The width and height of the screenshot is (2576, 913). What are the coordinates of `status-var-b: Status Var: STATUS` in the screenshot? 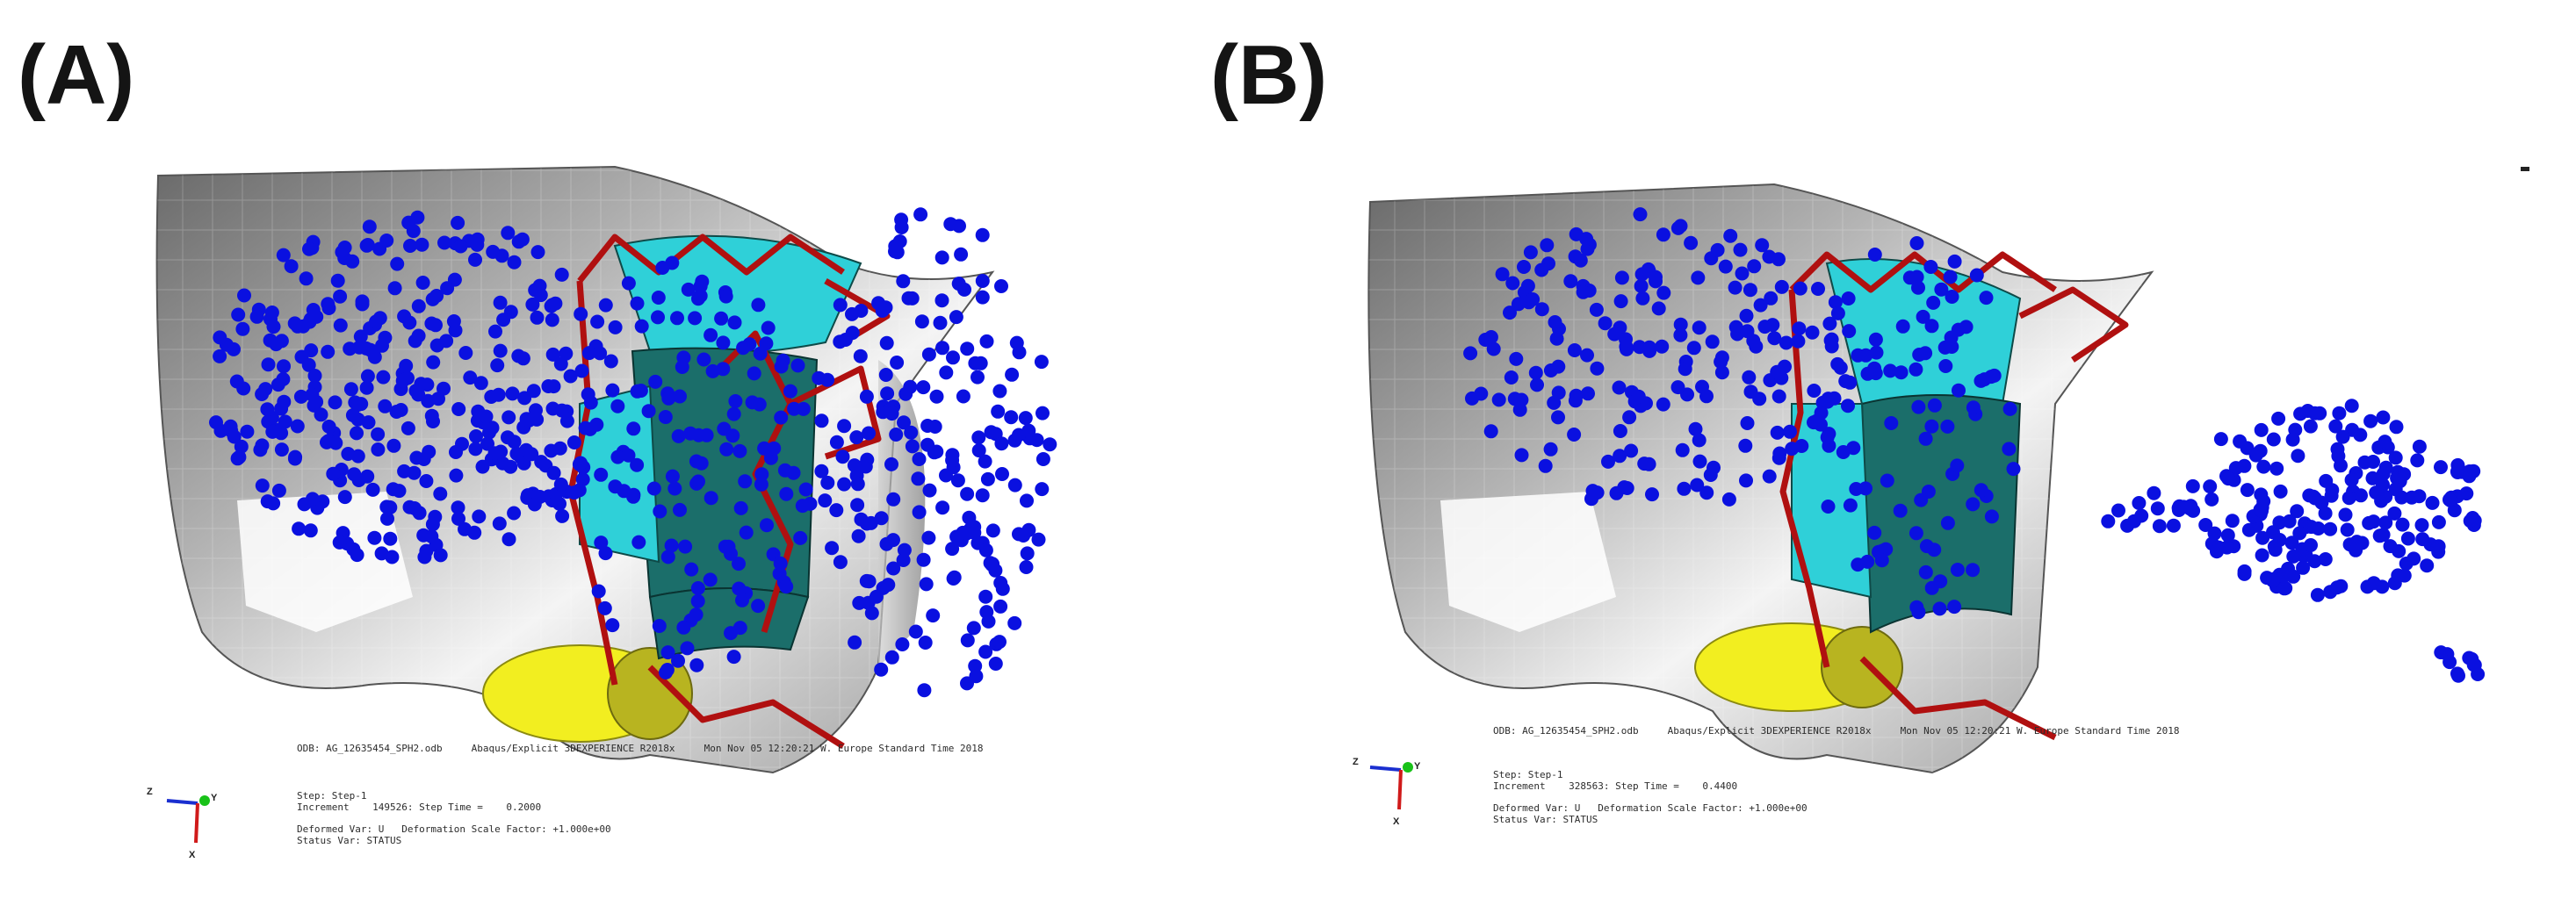 It's located at (1545, 820).